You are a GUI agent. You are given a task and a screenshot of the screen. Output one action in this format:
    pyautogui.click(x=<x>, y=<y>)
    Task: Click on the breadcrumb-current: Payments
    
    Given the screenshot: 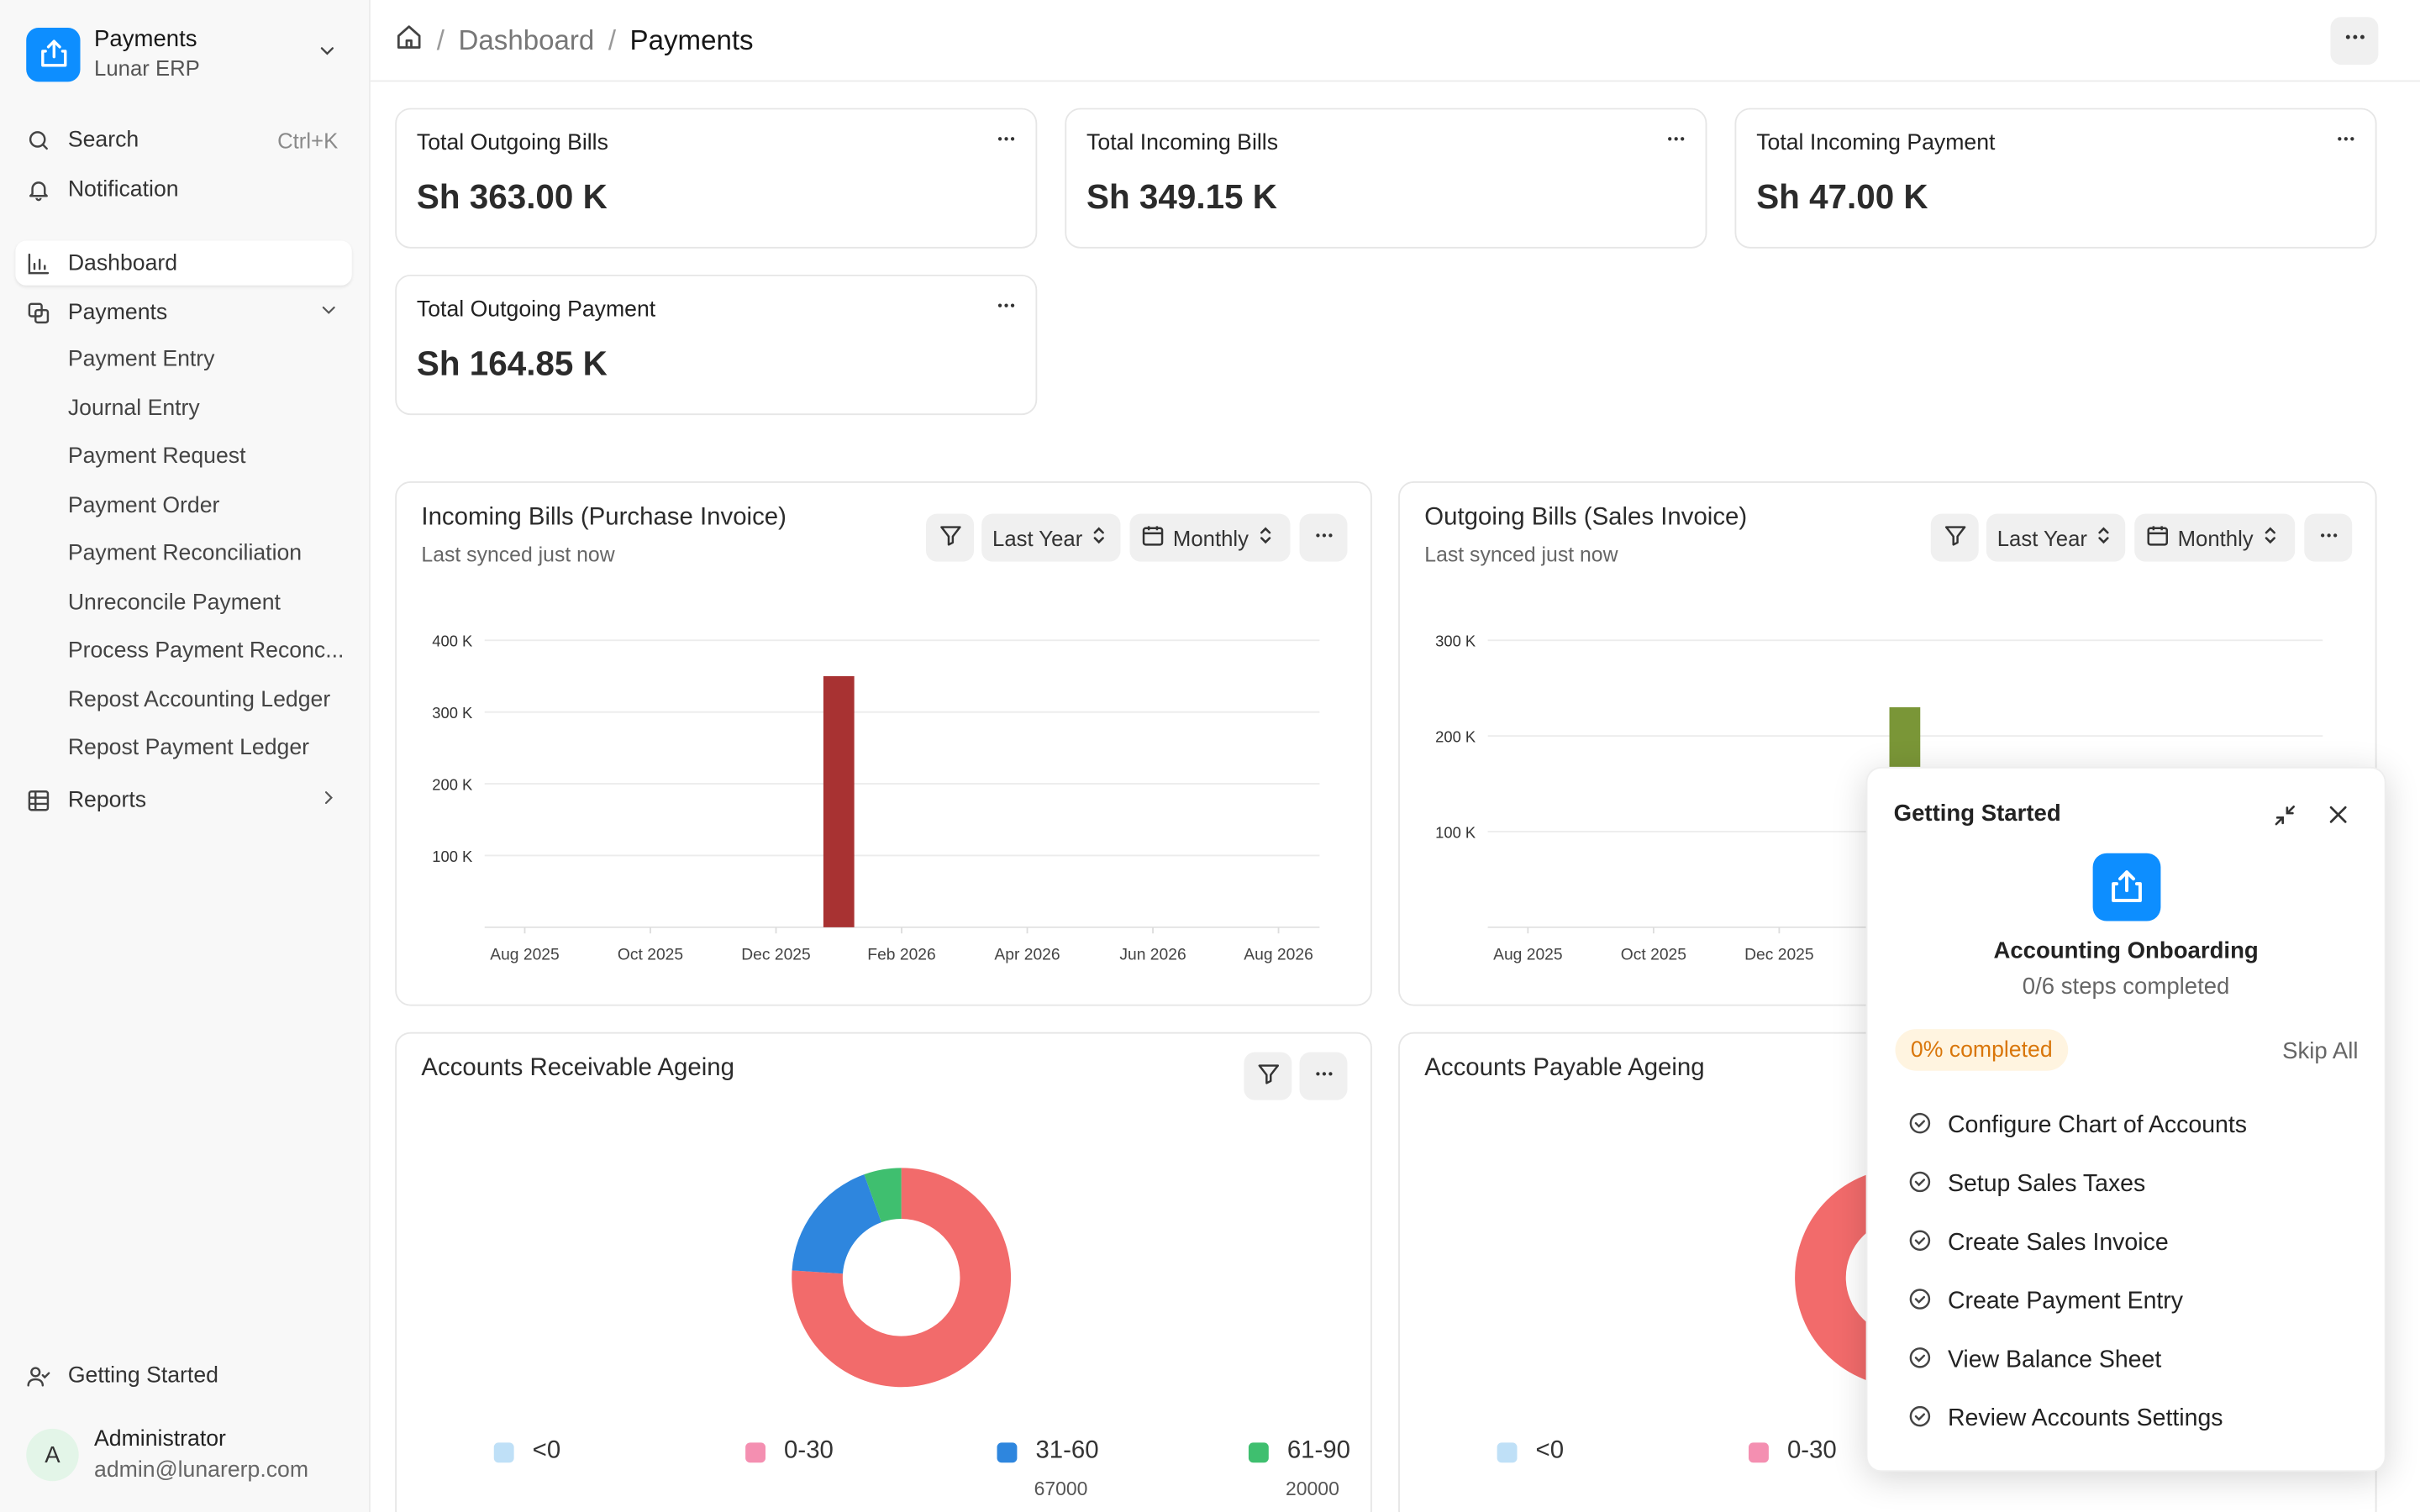 What is the action you would take?
    pyautogui.click(x=691, y=40)
    